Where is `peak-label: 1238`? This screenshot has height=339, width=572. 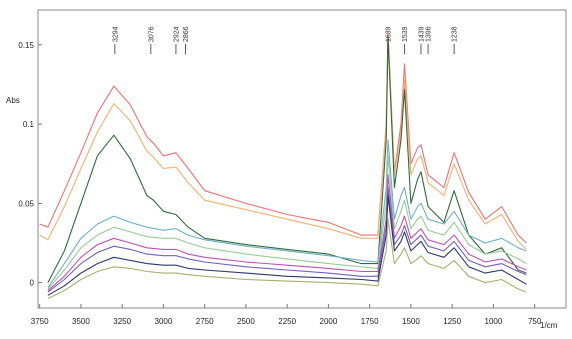
peak-label: 1238 is located at coordinates (455, 34).